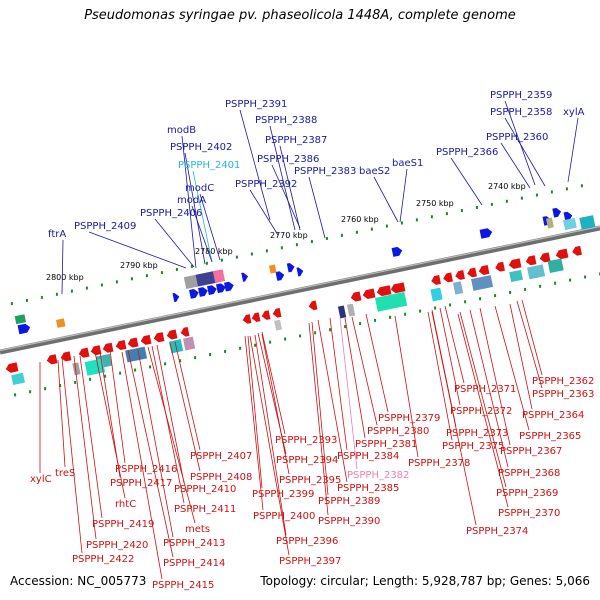 This screenshot has width=600, height=600. I want to click on reverse-gene-label: PSPPH_2395, so click(310, 480).